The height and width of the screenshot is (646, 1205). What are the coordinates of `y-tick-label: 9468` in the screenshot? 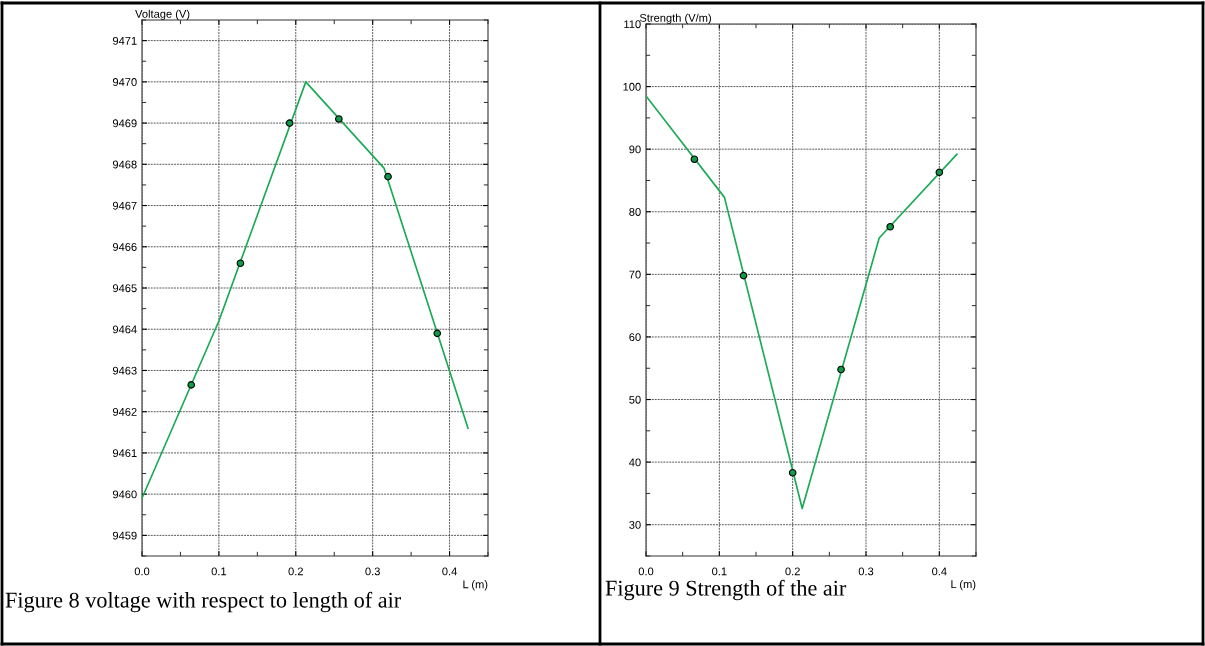 It's located at (124, 164).